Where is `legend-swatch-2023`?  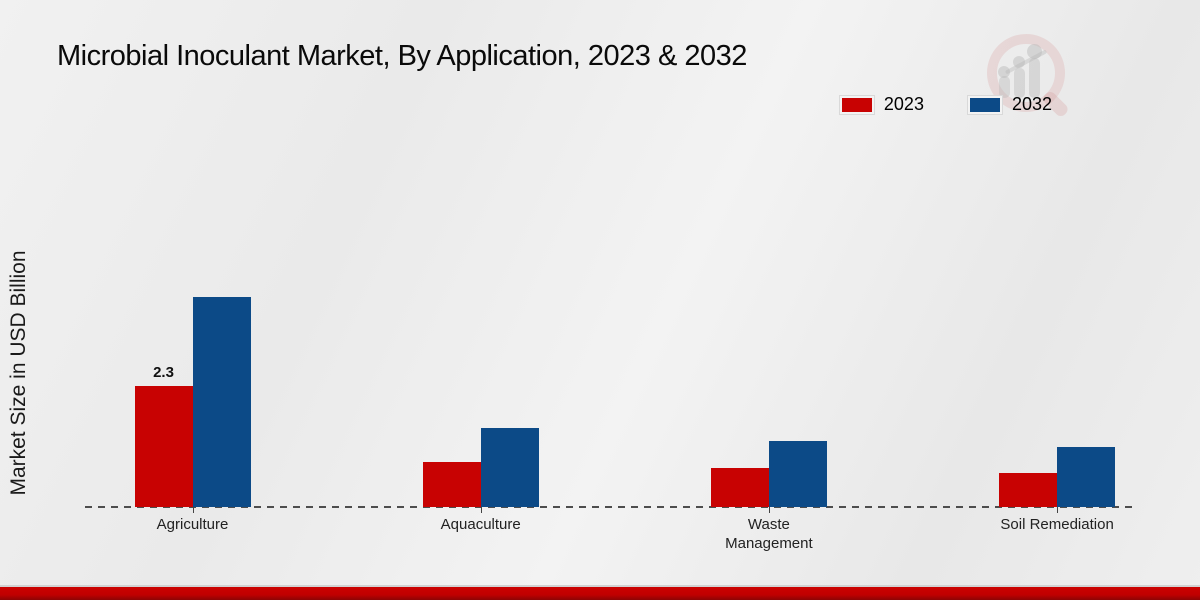 legend-swatch-2023 is located at coordinates (856, 104).